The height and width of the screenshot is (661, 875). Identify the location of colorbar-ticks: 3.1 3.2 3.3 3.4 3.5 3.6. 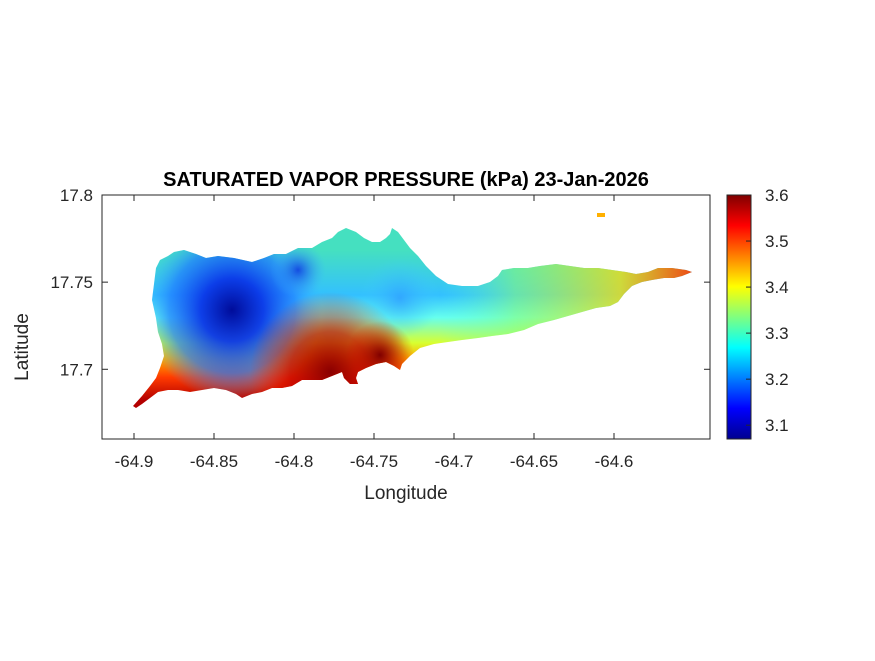
(767, 310).